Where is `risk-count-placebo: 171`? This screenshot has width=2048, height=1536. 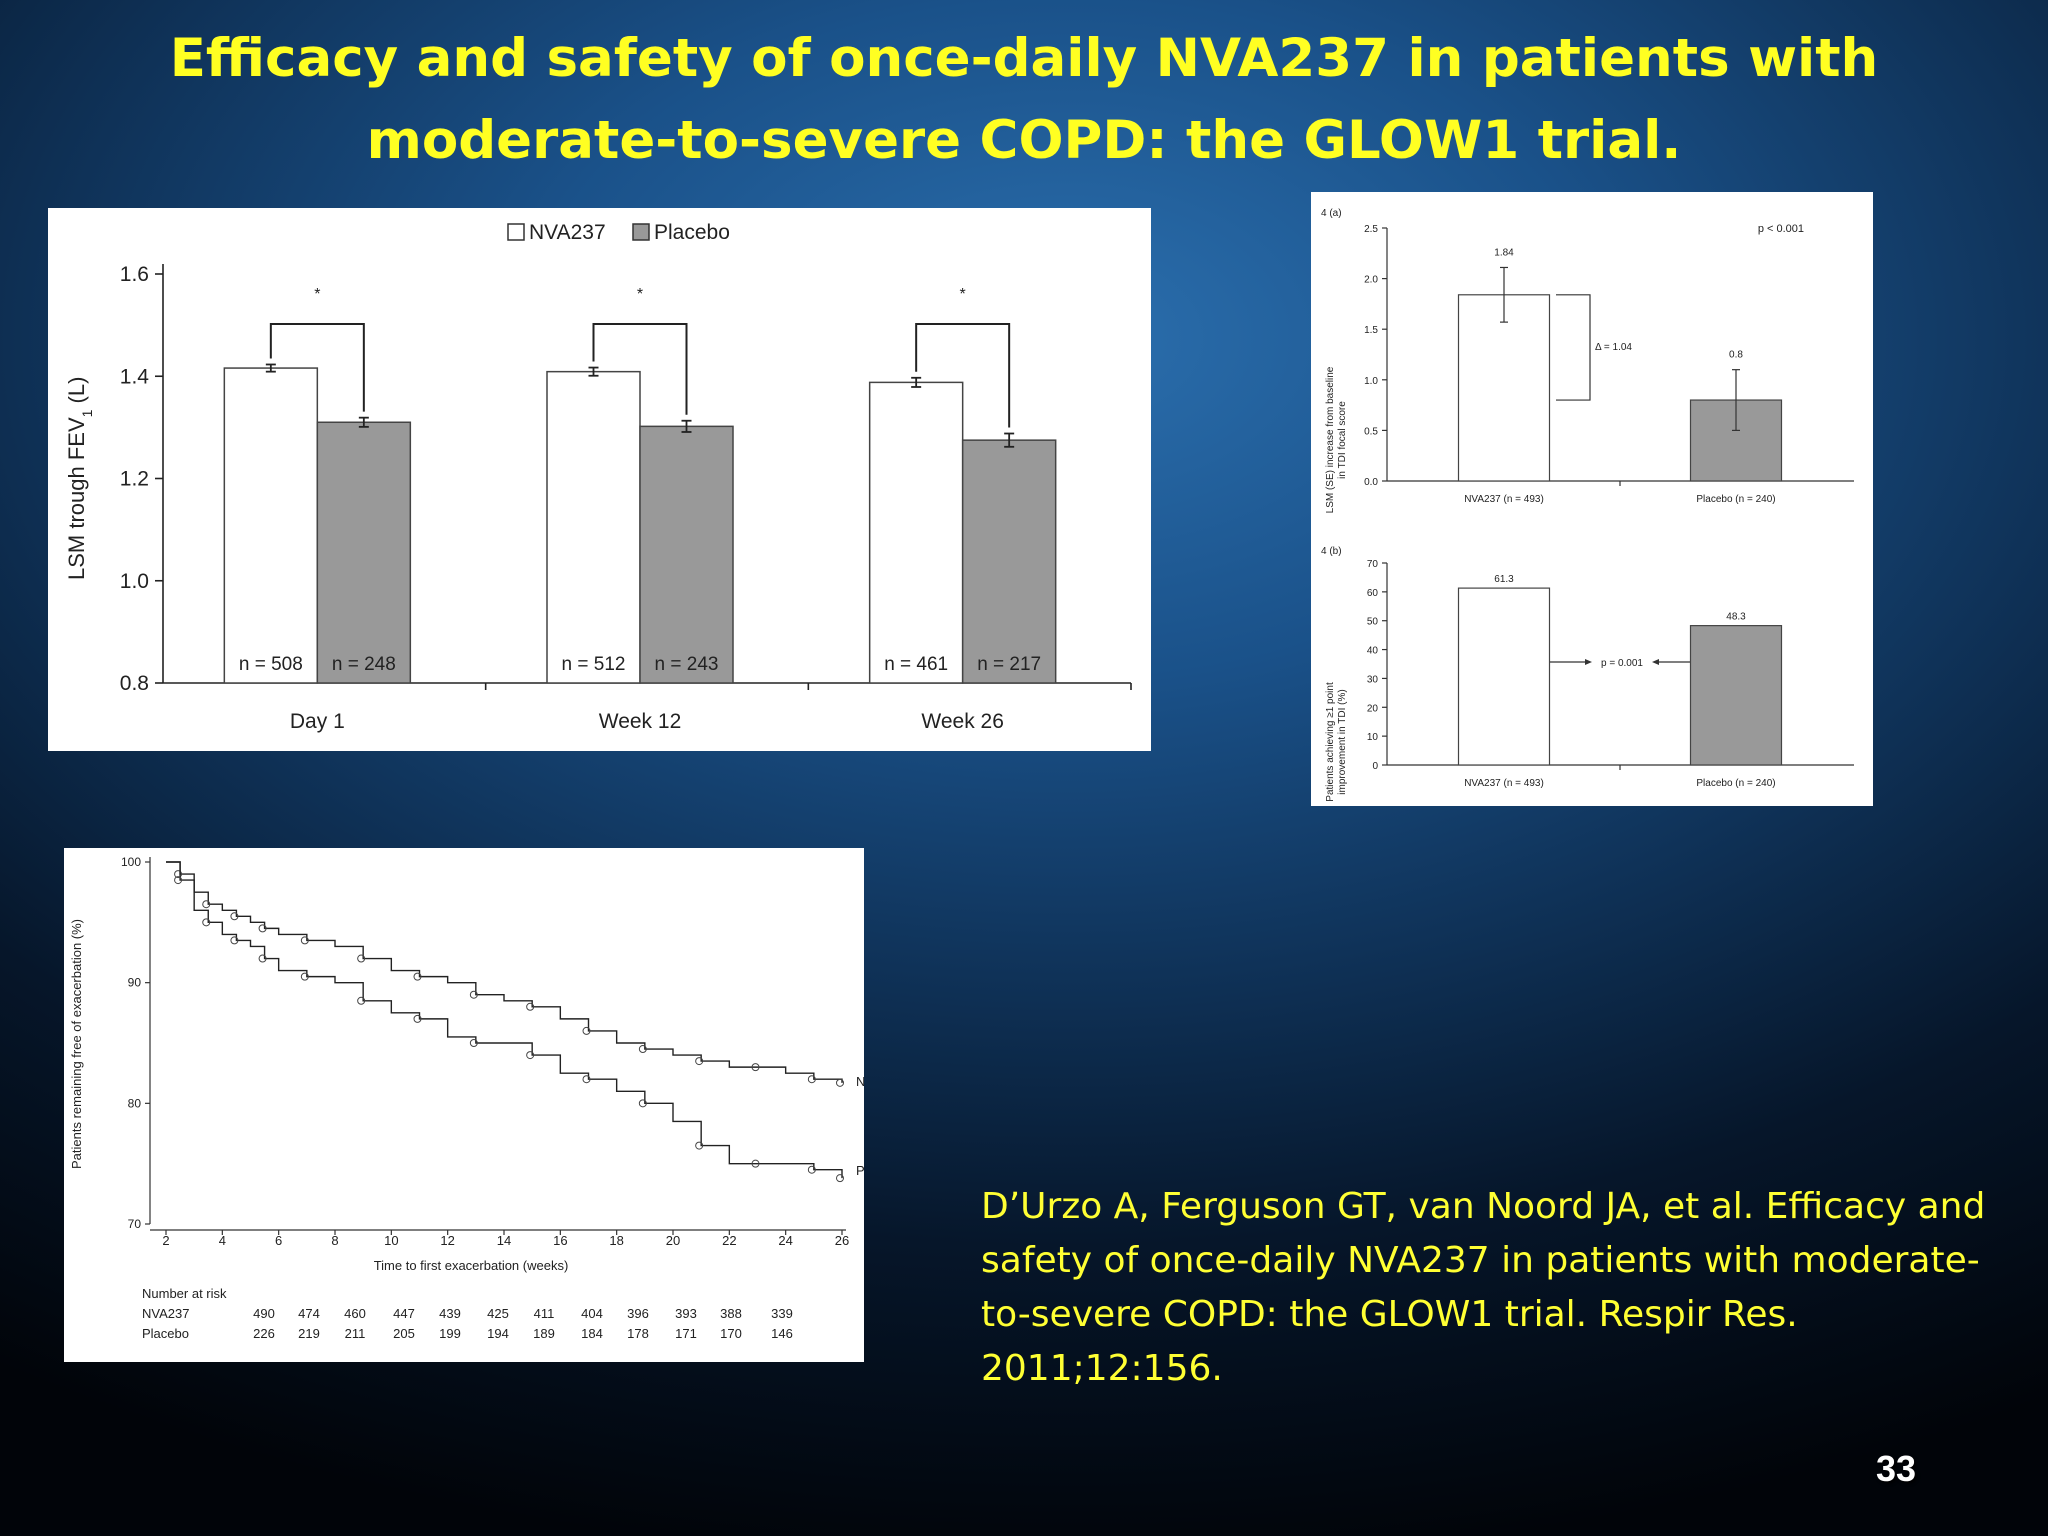 risk-count-placebo: 171 is located at coordinates (686, 1333).